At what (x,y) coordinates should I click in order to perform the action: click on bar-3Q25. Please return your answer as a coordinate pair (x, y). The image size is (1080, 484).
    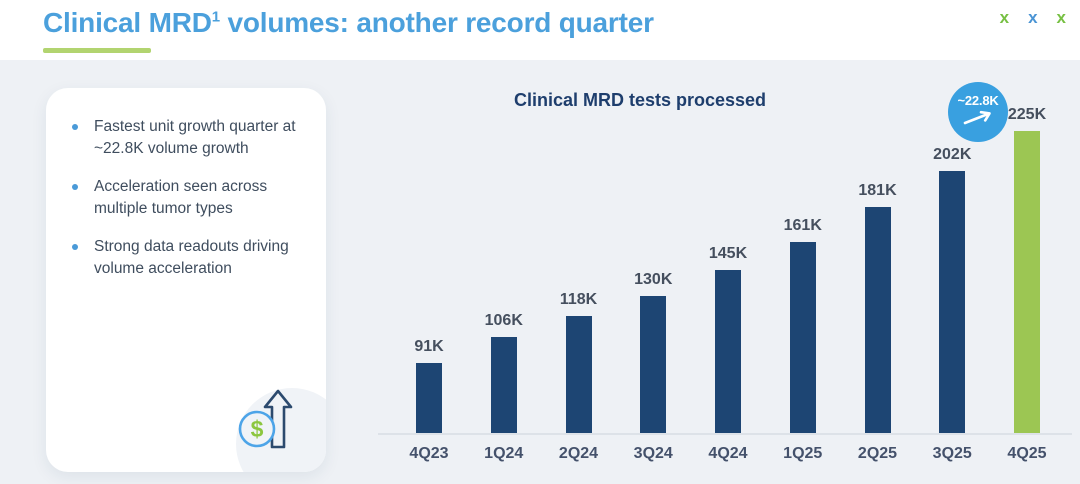
    Looking at the image, I should click on (952, 302).